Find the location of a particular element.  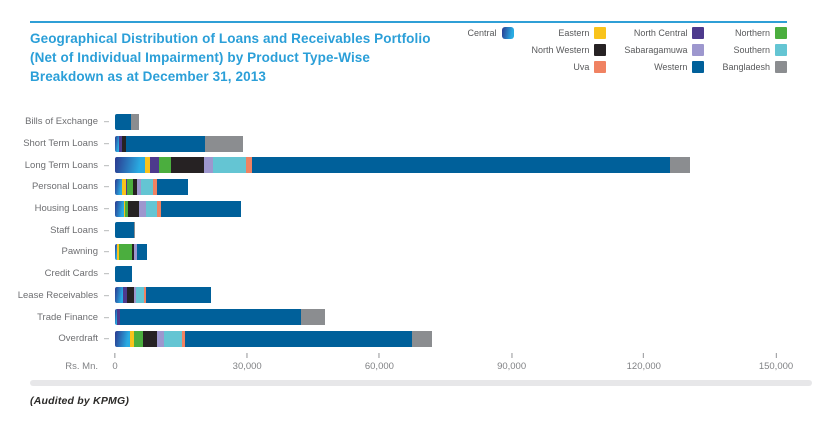

bar-row-housing-loans: Housing Loans – is located at coordinates (408, 209).